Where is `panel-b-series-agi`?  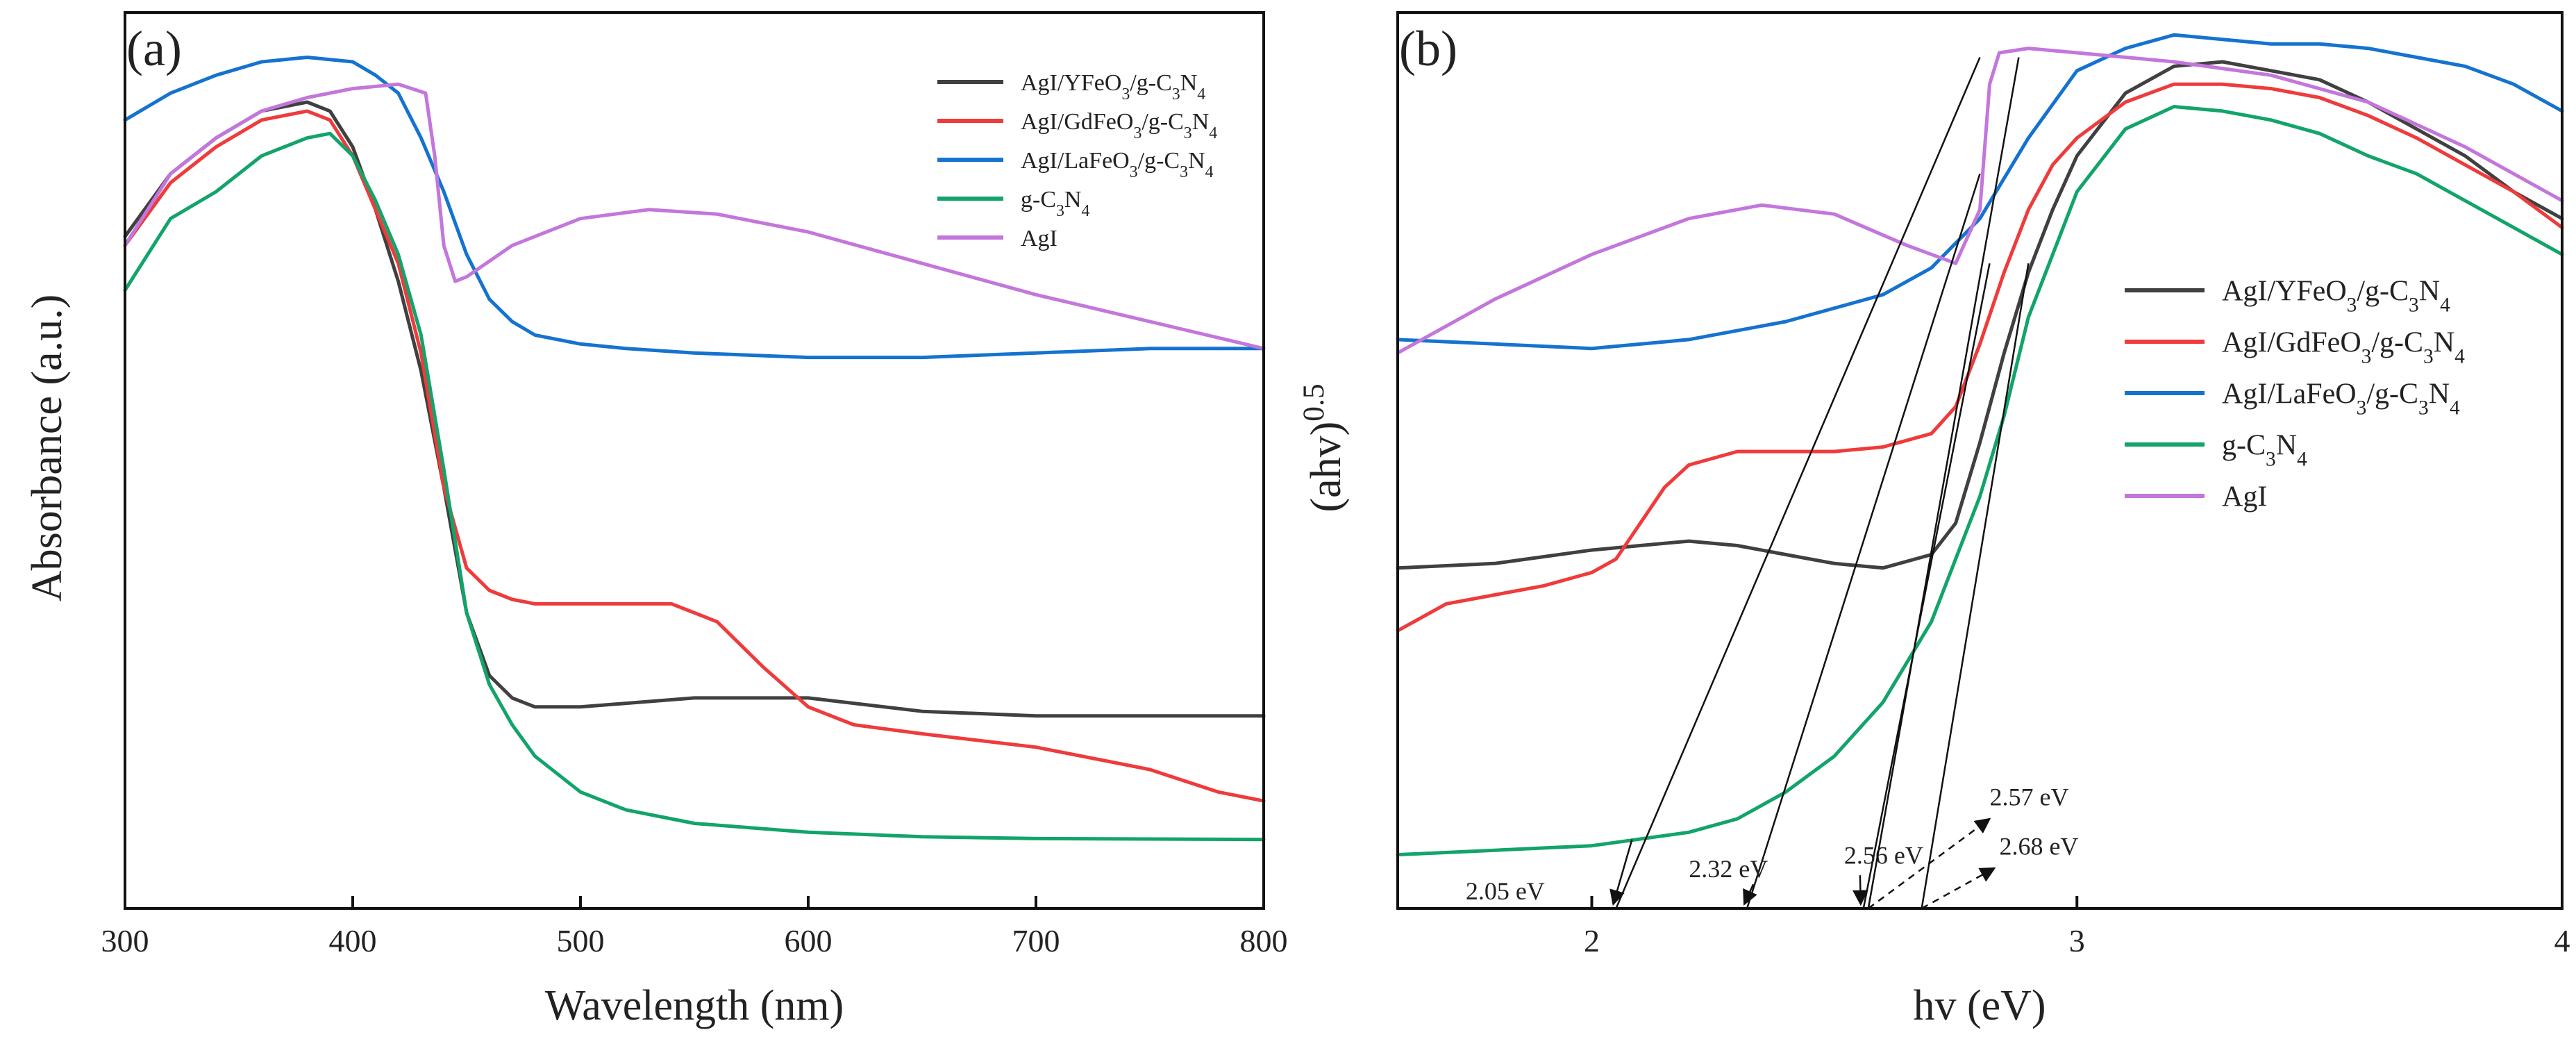 panel-b-series-agi is located at coordinates (1980, 201).